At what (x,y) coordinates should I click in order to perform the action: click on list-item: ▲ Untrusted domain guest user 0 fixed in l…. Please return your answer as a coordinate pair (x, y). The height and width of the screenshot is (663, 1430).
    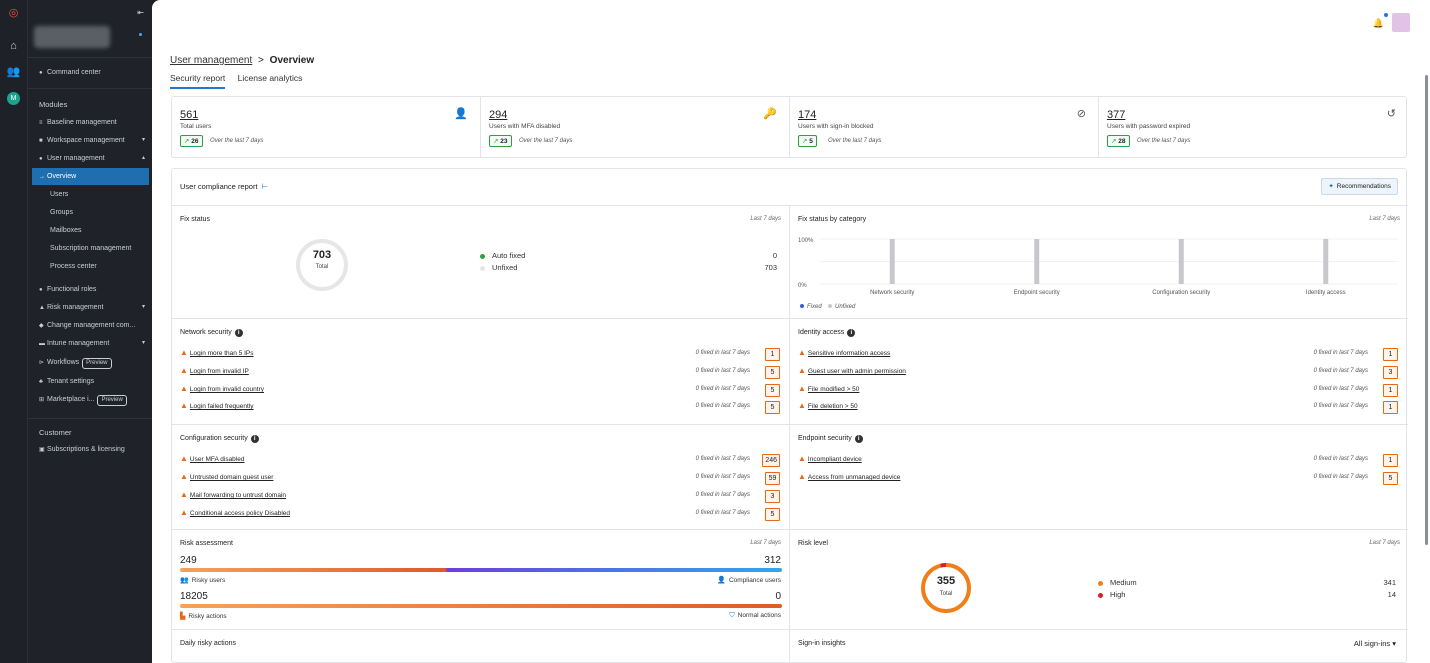
    Looking at the image, I should click on (480, 479).